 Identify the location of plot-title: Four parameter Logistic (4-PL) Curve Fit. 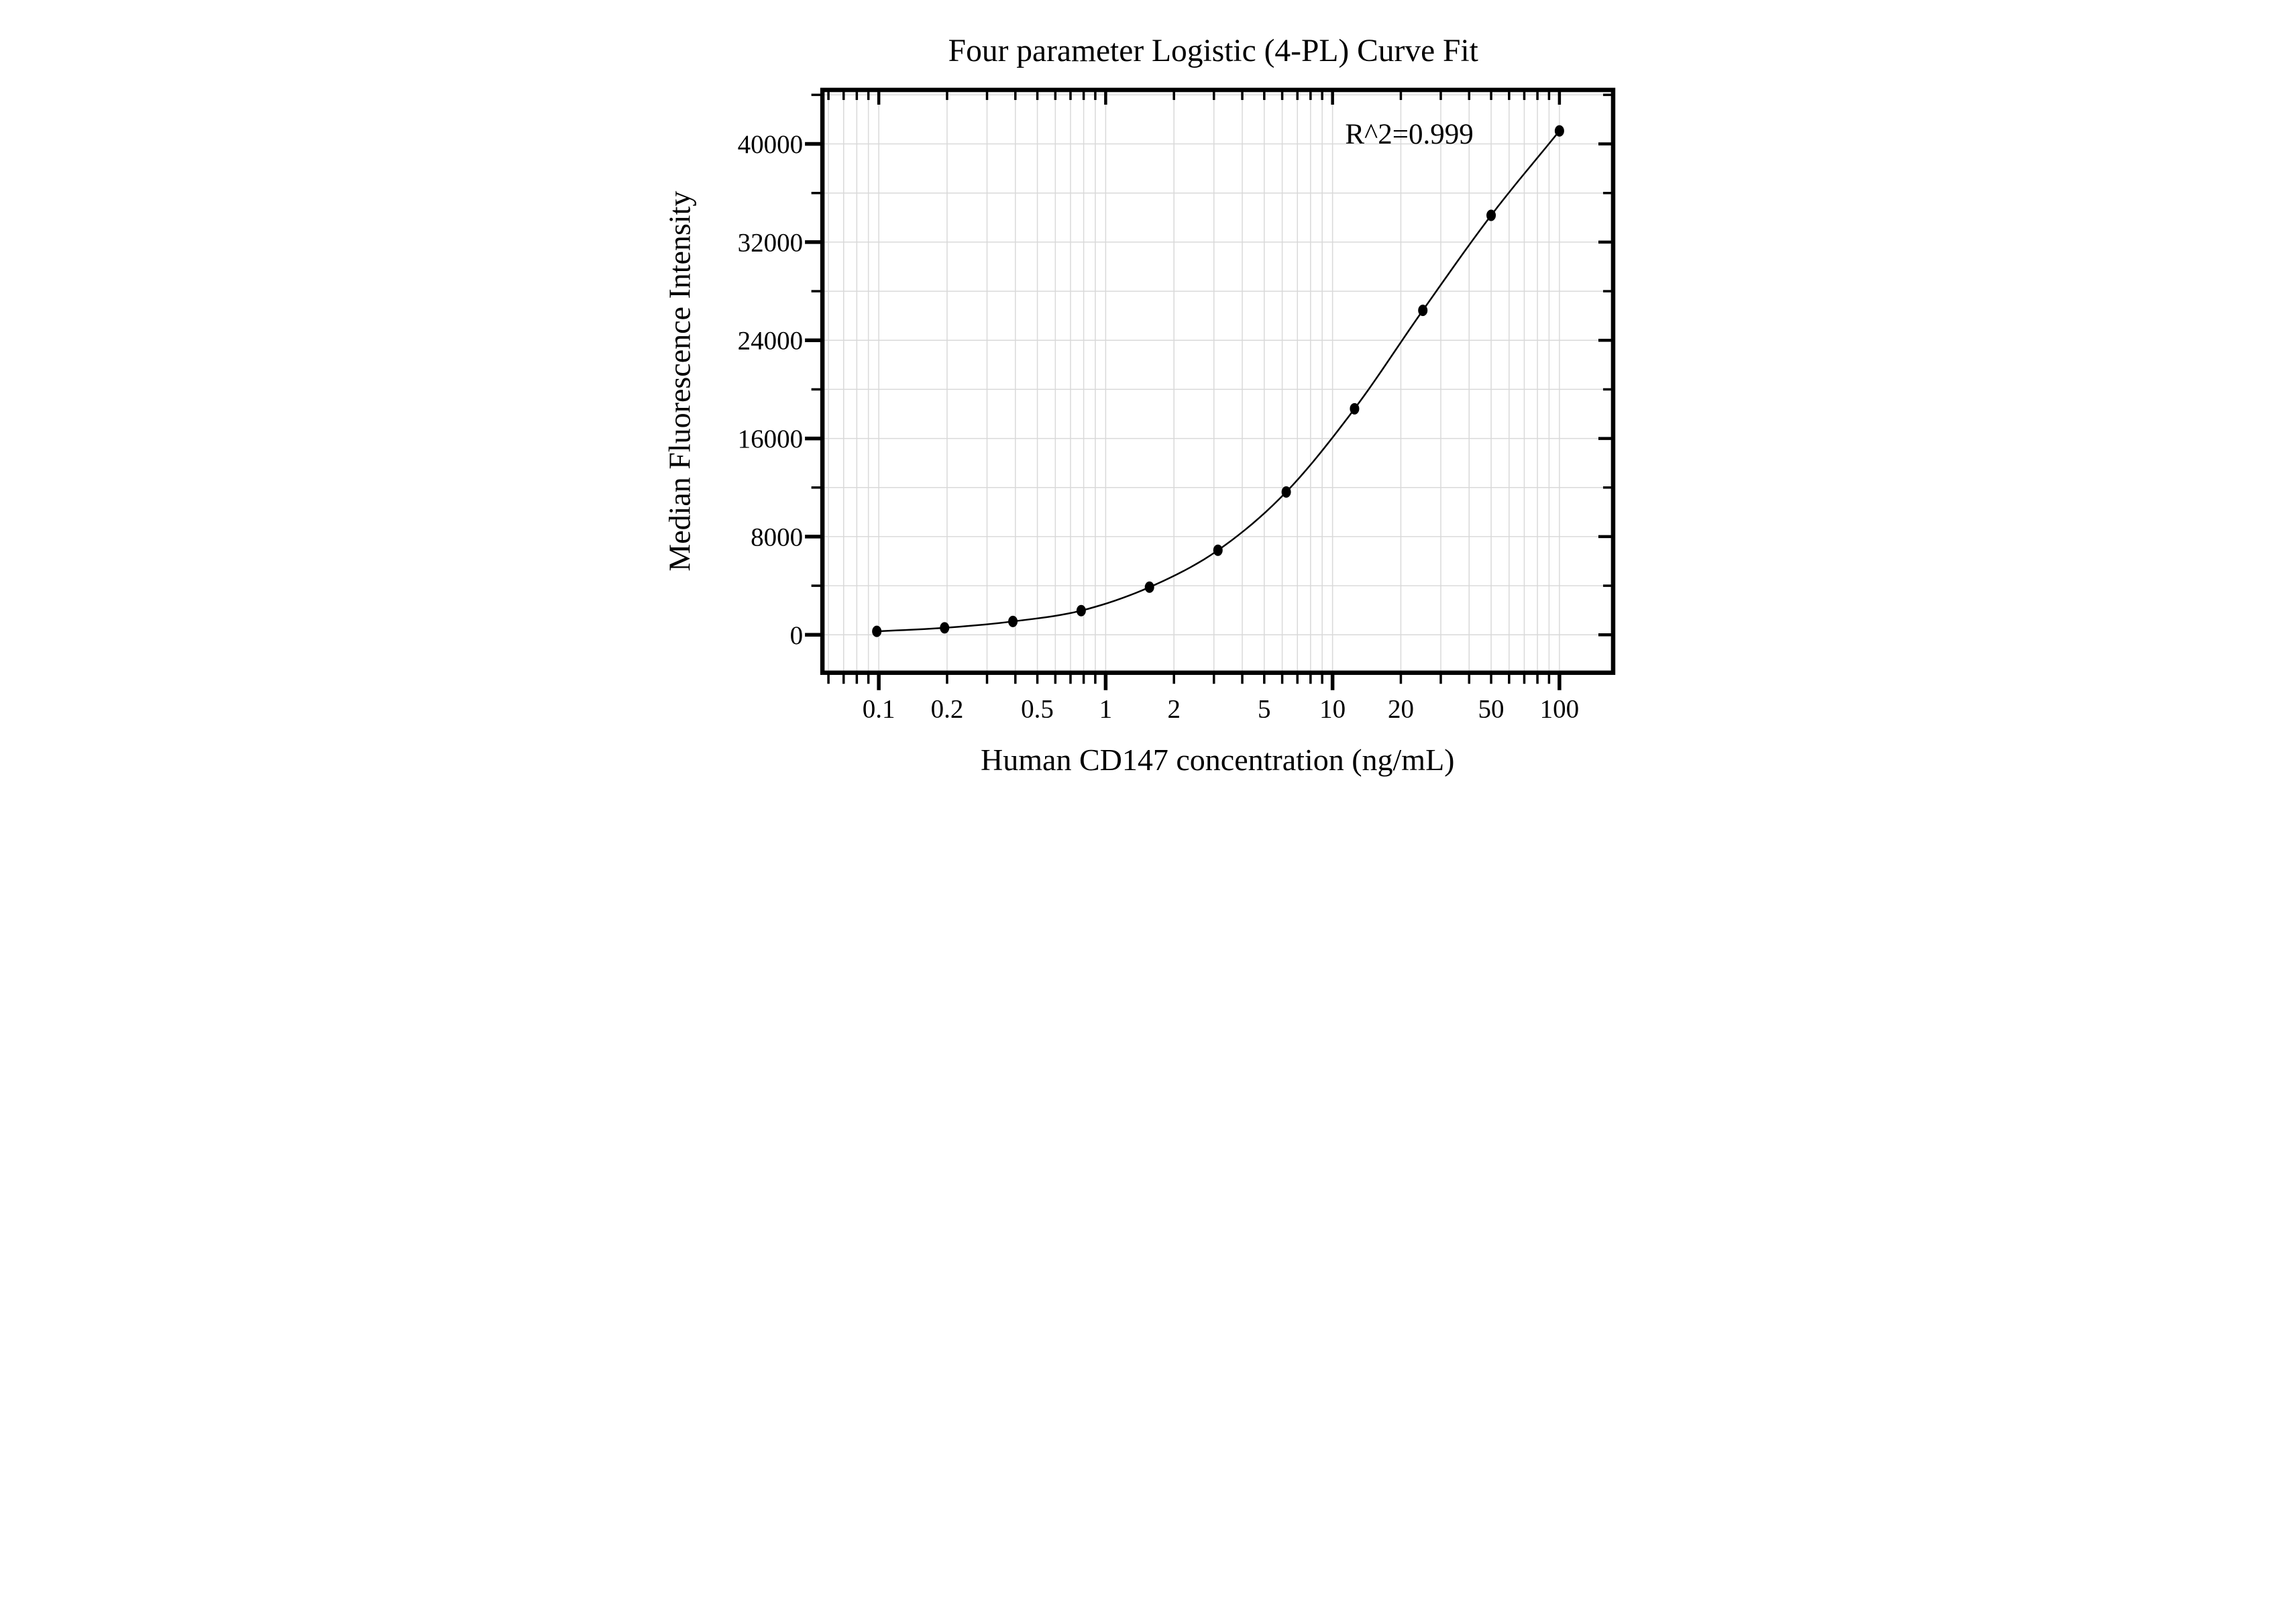
(1213, 51).